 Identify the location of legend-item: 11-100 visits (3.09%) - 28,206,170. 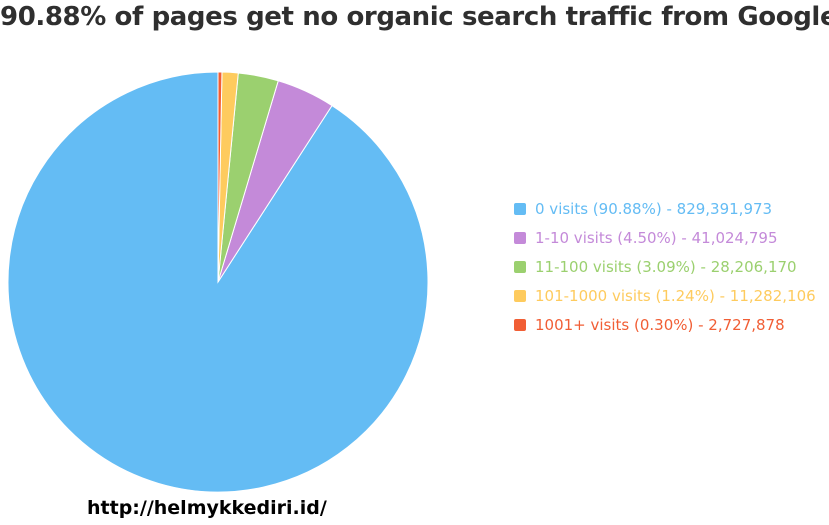
(665, 266).